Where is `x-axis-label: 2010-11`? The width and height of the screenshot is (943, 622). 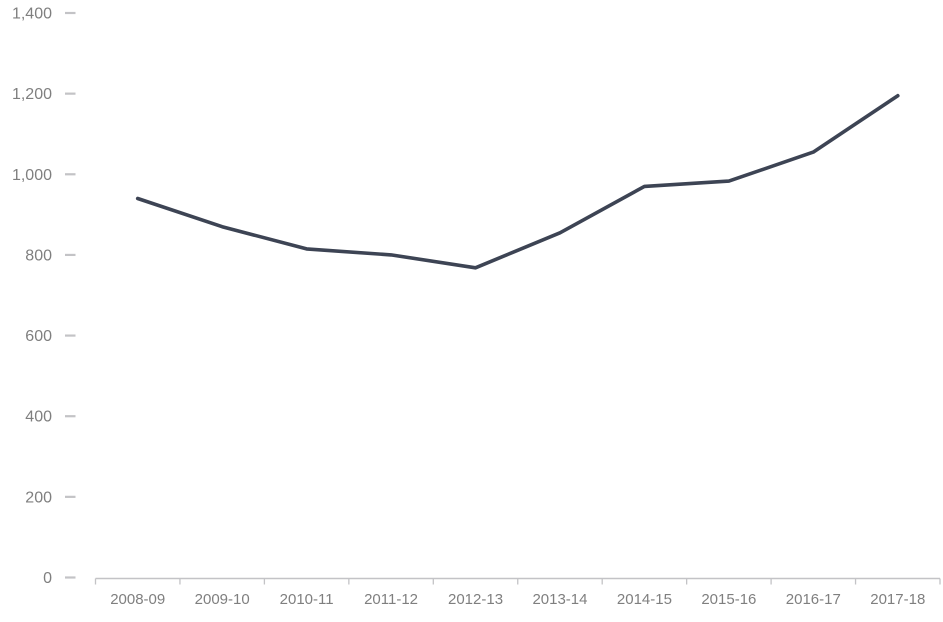 x-axis-label: 2010-11 is located at coordinates (307, 599).